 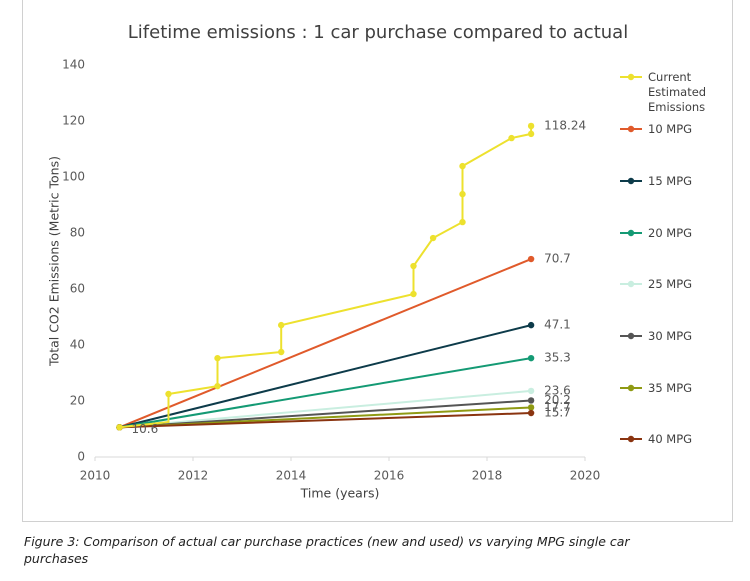 What do you see at coordinates (670, 181) in the screenshot?
I see `legend-label: 15 MPG` at bounding box center [670, 181].